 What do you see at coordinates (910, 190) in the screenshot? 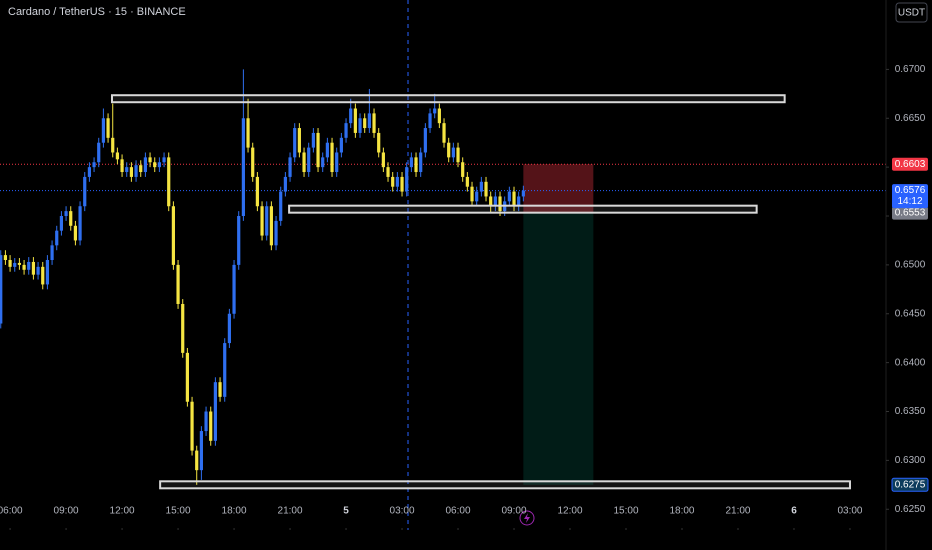
I see `last-price-label: 0.6576` at bounding box center [910, 190].